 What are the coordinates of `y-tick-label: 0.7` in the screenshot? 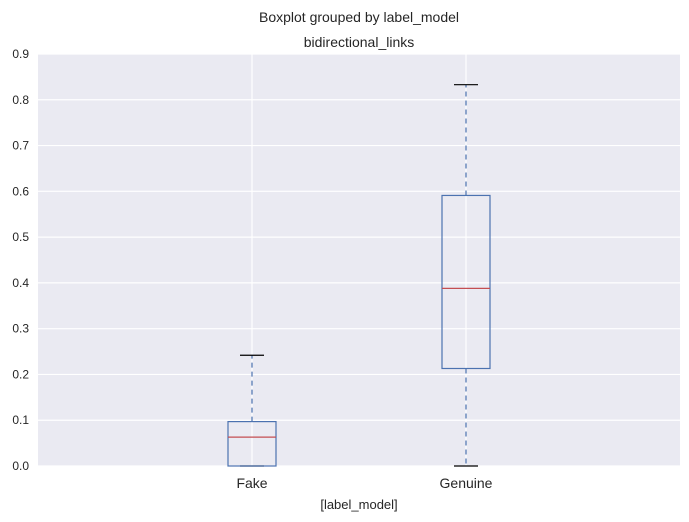 It's located at (20, 146).